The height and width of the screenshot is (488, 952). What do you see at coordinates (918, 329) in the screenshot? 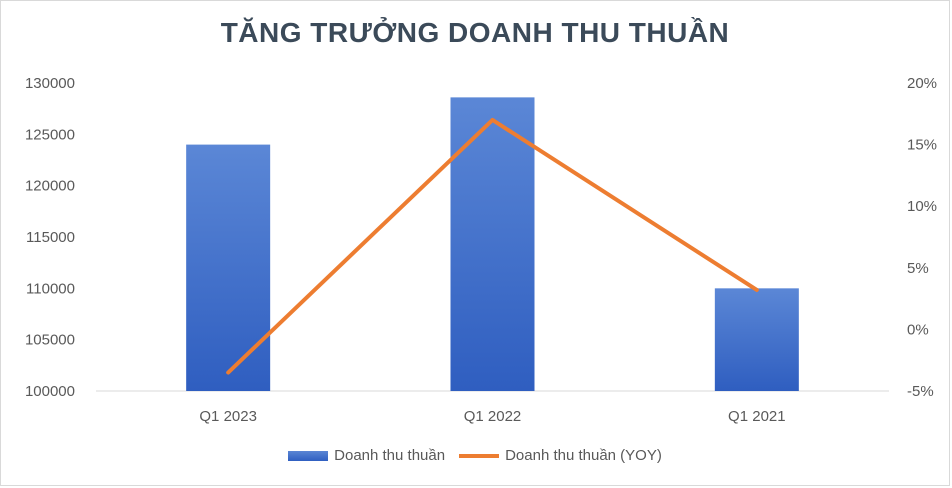
I see `y-right-tick-label: 0%` at bounding box center [918, 329].